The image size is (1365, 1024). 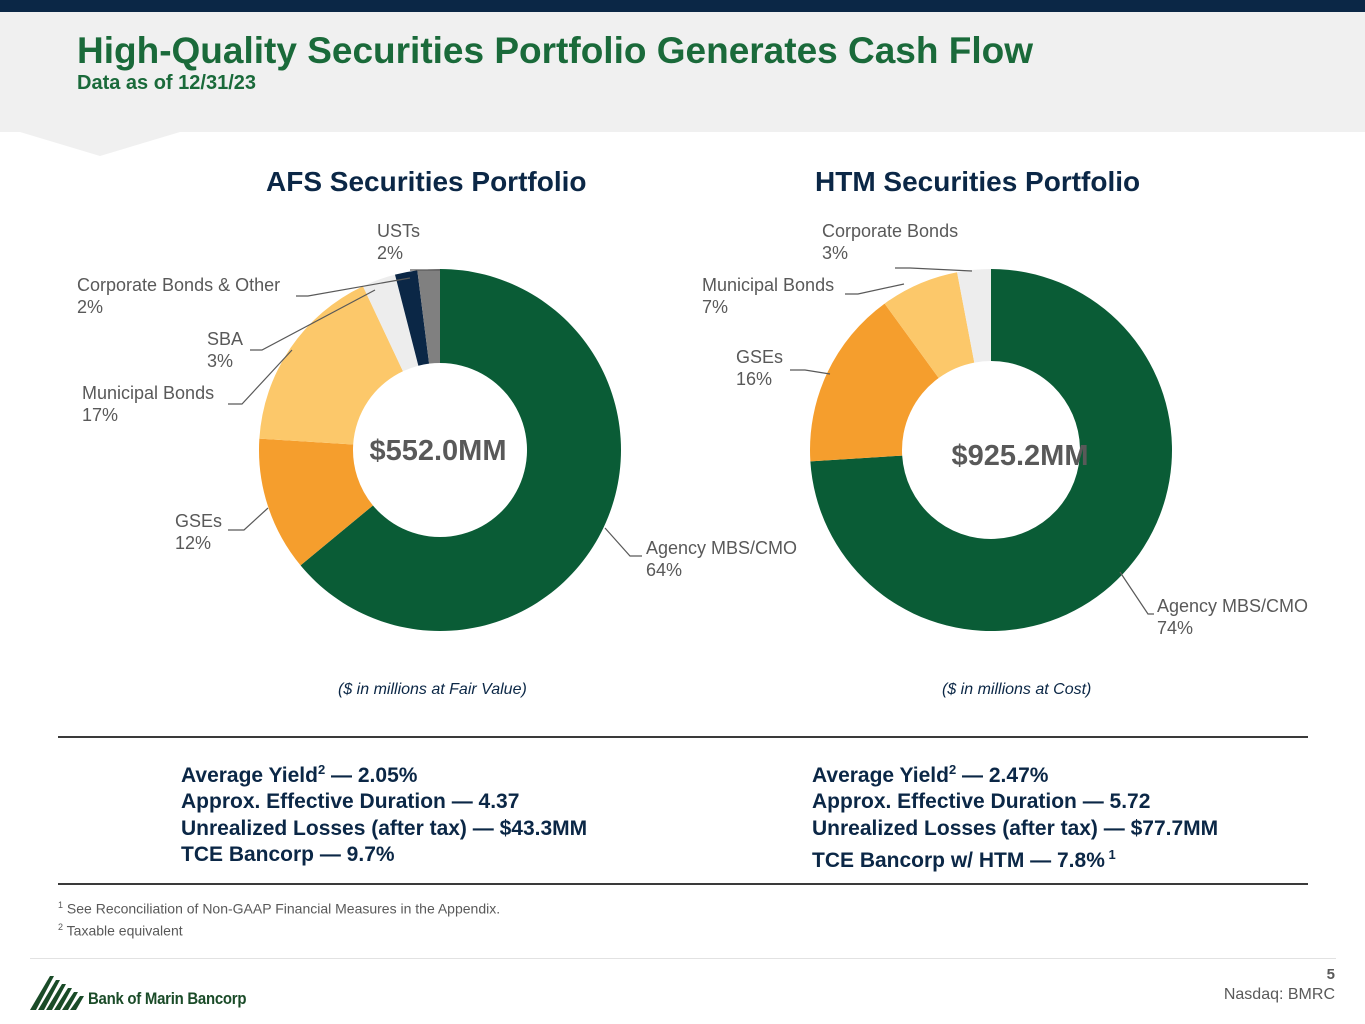 What do you see at coordinates (683, 737) in the screenshot?
I see `stats-top-divider` at bounding box center [683, 737].